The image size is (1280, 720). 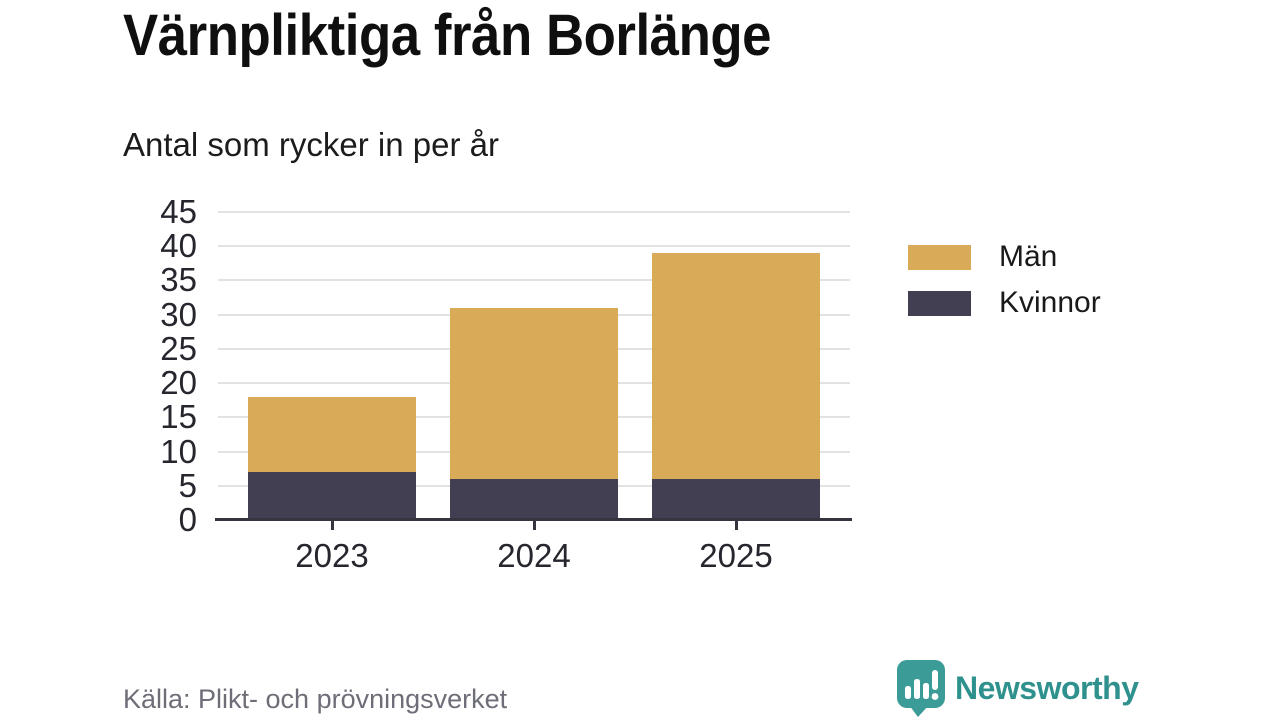 I want to click on bar-2024-kvinnor-segment, so click(x=534, y=499).